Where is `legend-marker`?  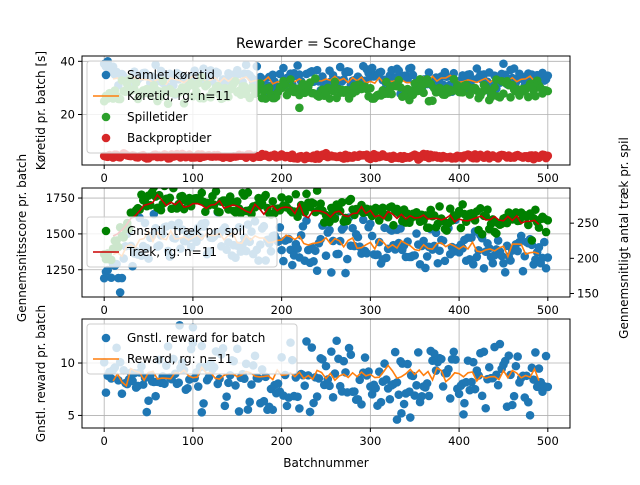 legend-marker is located at coordinates (106, 338).